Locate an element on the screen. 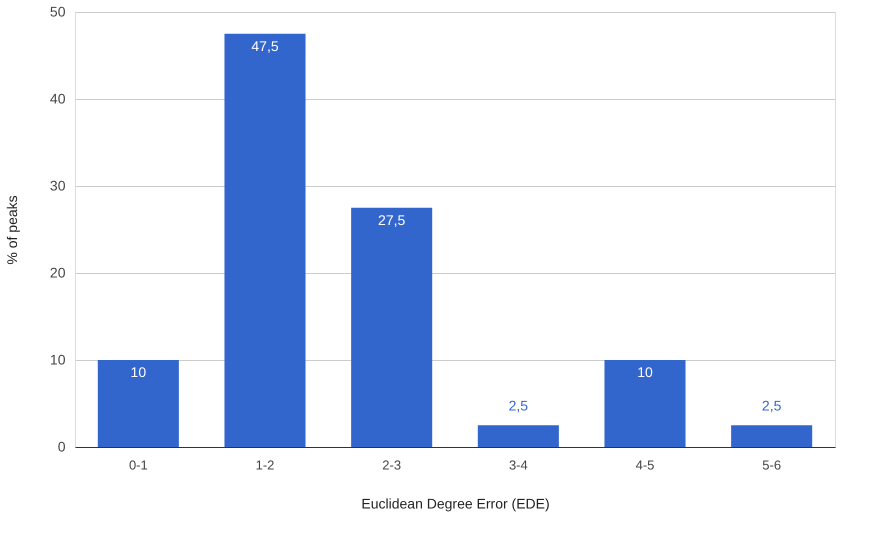  y-tick-label: 50 is located at coordinates (58, 12).